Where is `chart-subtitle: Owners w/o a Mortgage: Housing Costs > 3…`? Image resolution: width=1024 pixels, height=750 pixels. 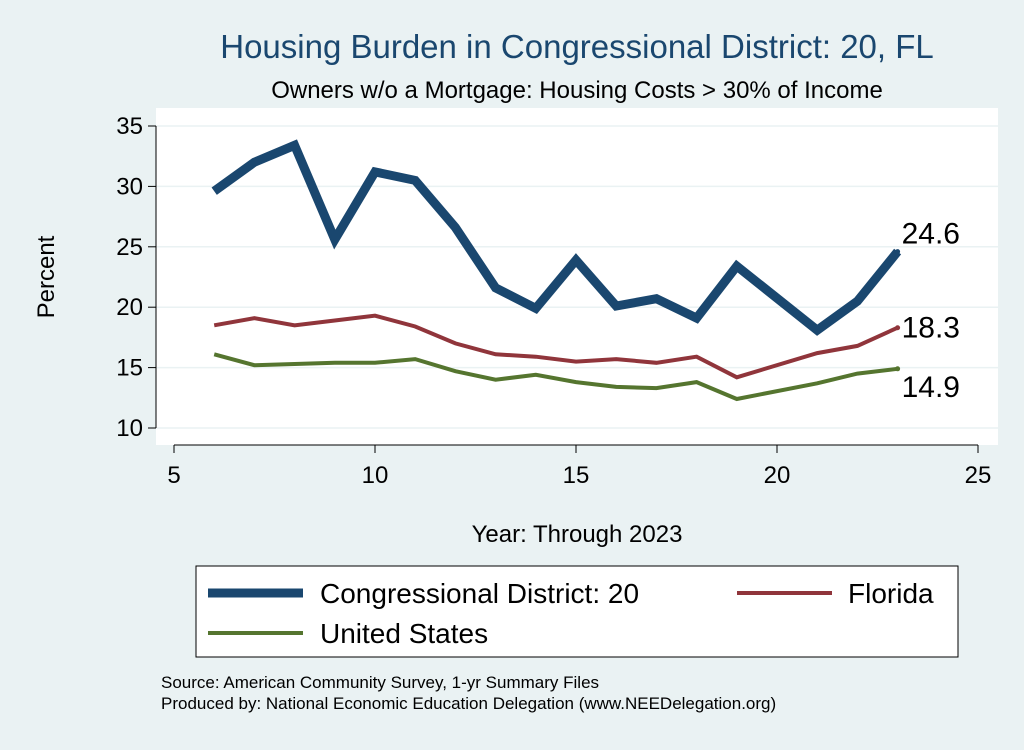 chart-subtitle: Owners w/o a Mortgage: Housing Costs > 3… is located at coordinates (577, 90).